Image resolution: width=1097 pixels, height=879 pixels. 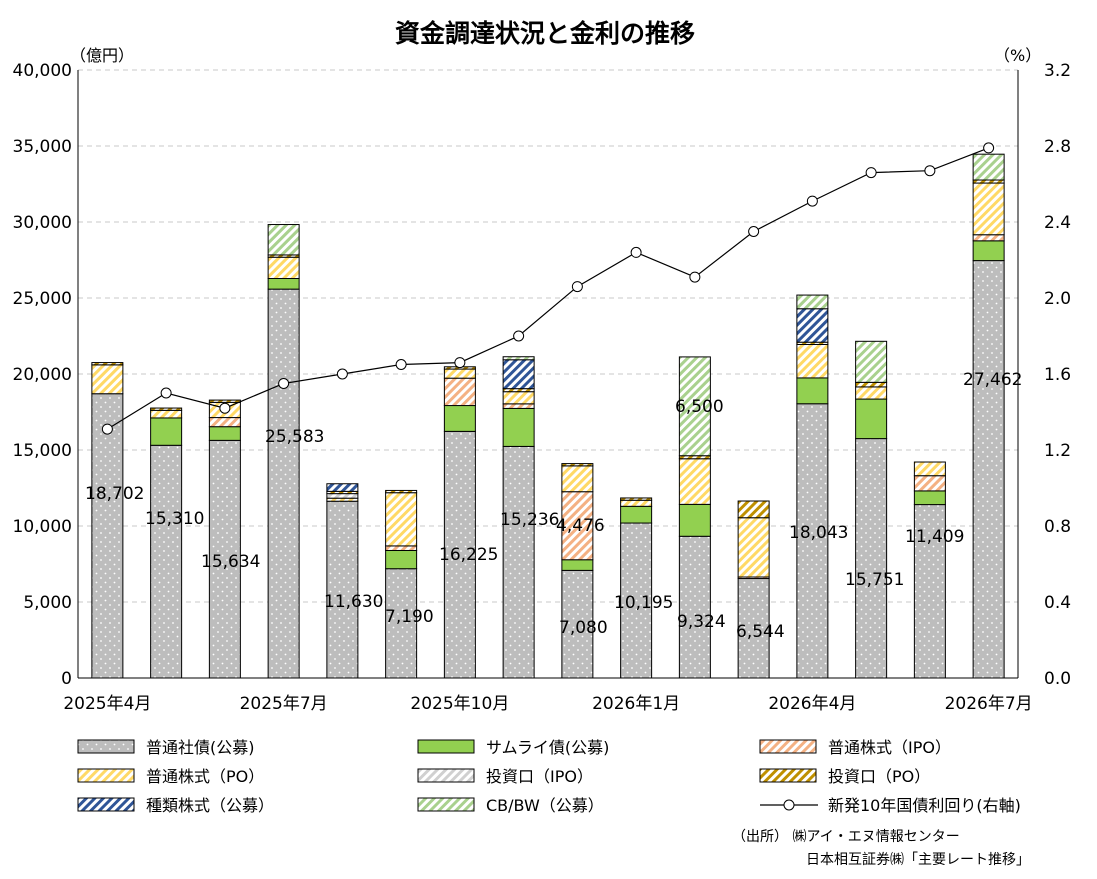 What do you see at coordinates (294, 437) in the screenshot?
I see `value-label: 25,583` at bounding box center [294, 437].